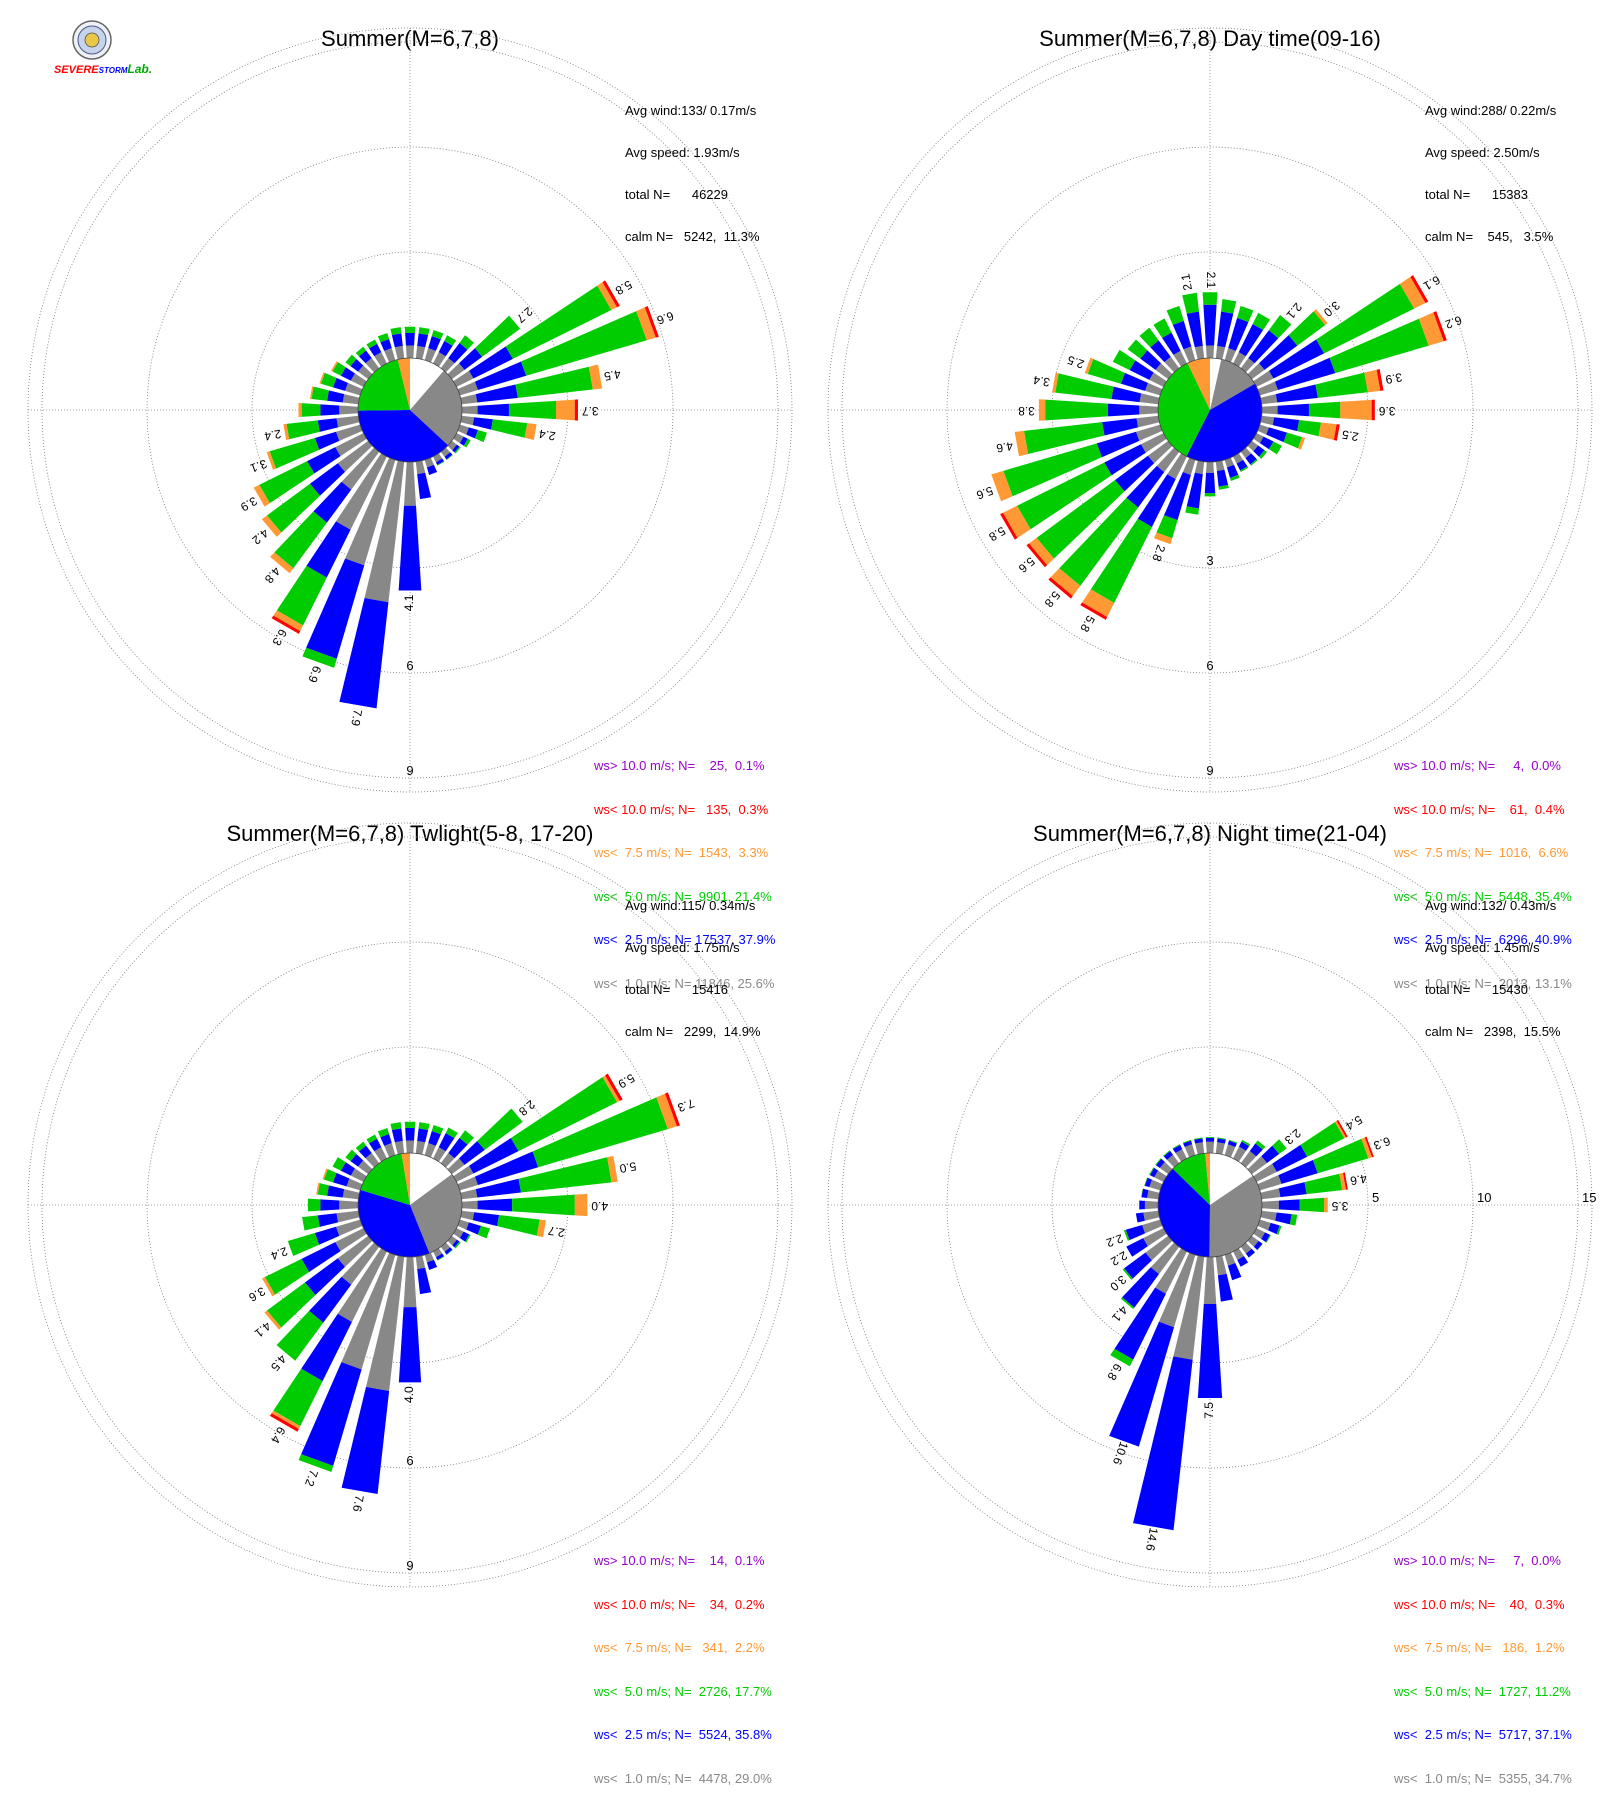 This screenshot has width=1620, height=1815. What do you see at coordinates (409, 1565) in the screenshot?
I see `ring-label: 9` at bounding box center [409, 1565].